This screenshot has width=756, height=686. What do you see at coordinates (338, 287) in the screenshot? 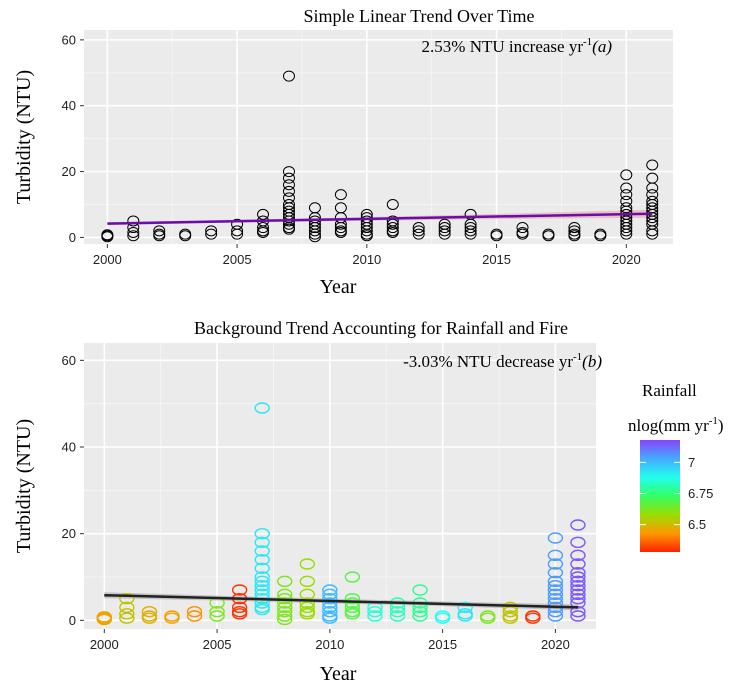
I see `panel-a-x-axis-label: Year` at bounding box center [338, 287].